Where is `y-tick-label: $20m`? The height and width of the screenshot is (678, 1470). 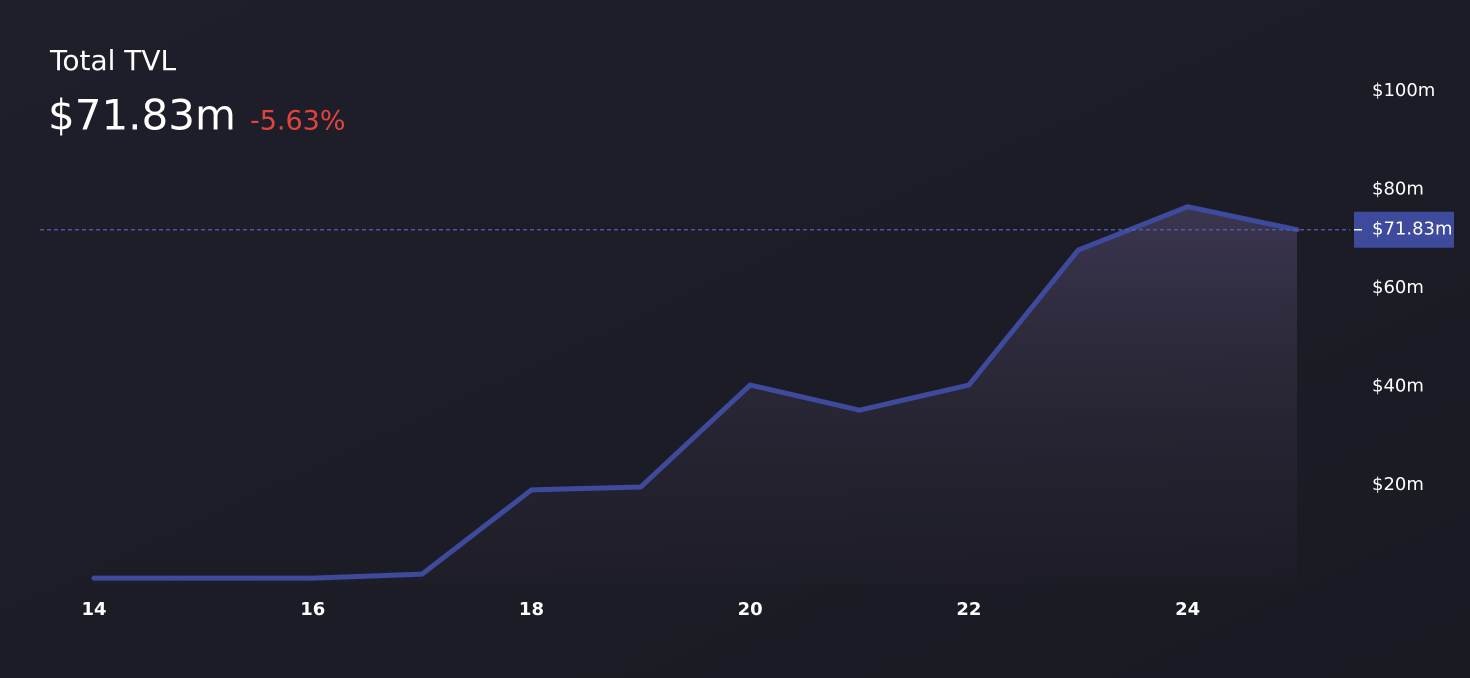 y-tick-label: $20m is located at coordinates (1398, 484).